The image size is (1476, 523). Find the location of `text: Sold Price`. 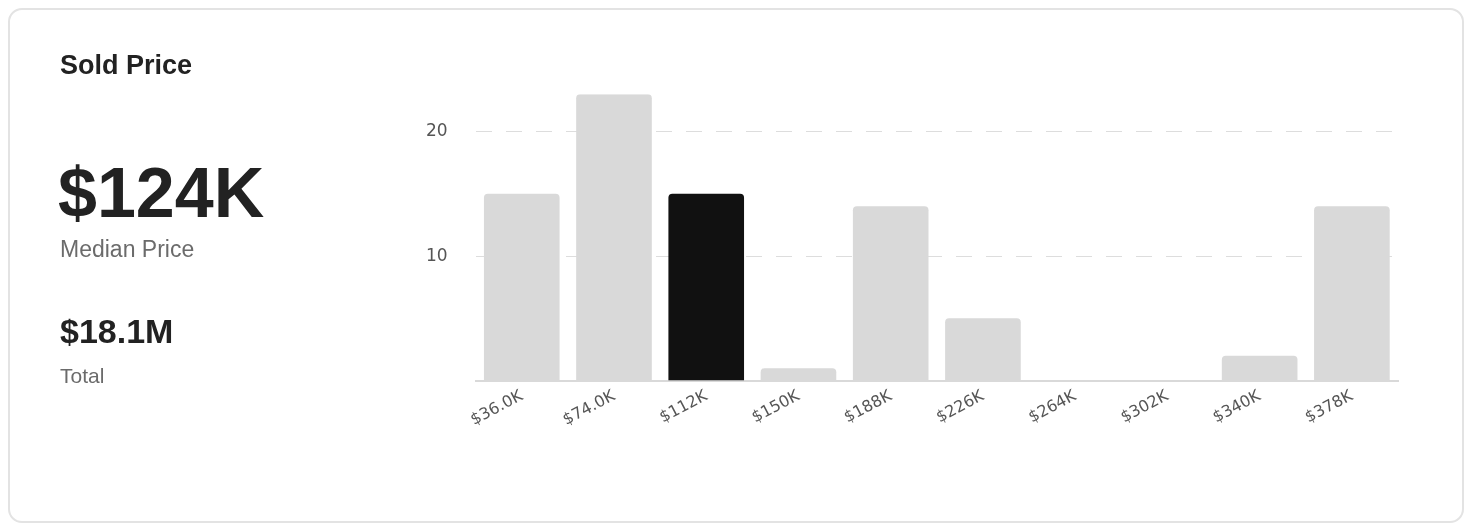

text: Sold Price is located at coordinates (126, 65).